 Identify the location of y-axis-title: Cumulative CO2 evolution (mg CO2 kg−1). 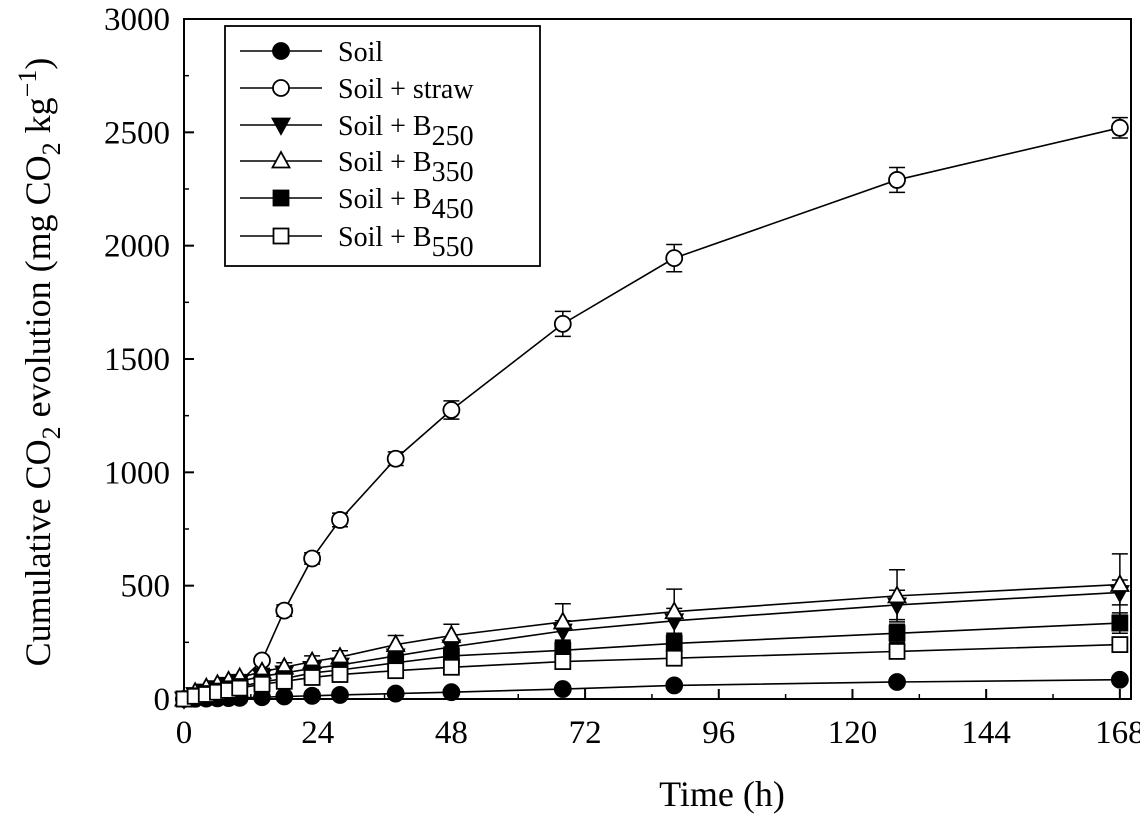
(39, 362).